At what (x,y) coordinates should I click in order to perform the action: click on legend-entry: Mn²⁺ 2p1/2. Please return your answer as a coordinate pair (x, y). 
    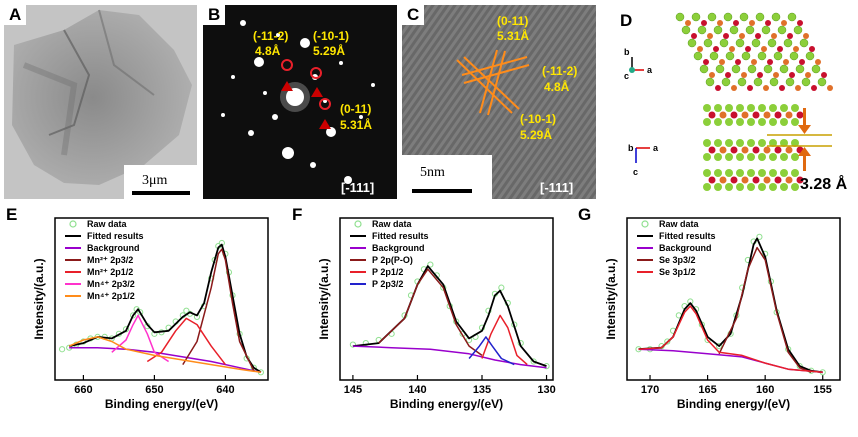
    Looking at the image, I should click on (110, 272).